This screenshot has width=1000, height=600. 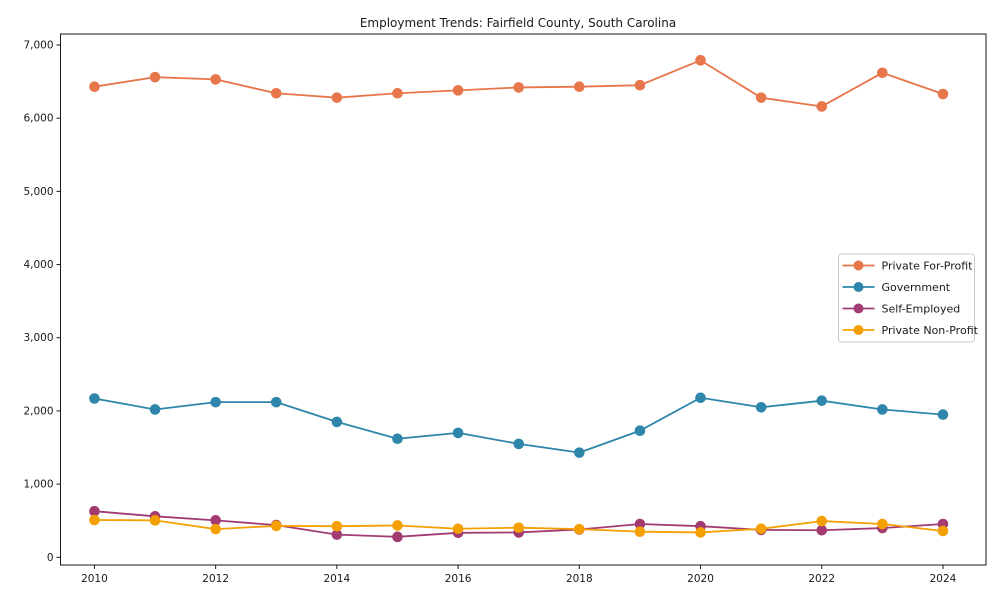 What do you see at coordinates (38, 485) in the screenshot?
I see `y-tick-label: 1,000` at bounding box center [38, 485].